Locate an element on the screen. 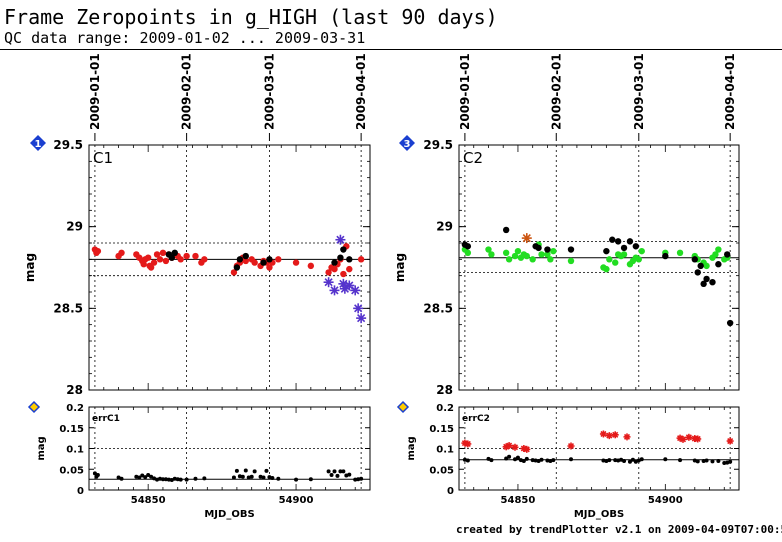 This screenshot has height=542, width=782. date-tick-label: 2009-02-01 is located at coordinates (187, 91).